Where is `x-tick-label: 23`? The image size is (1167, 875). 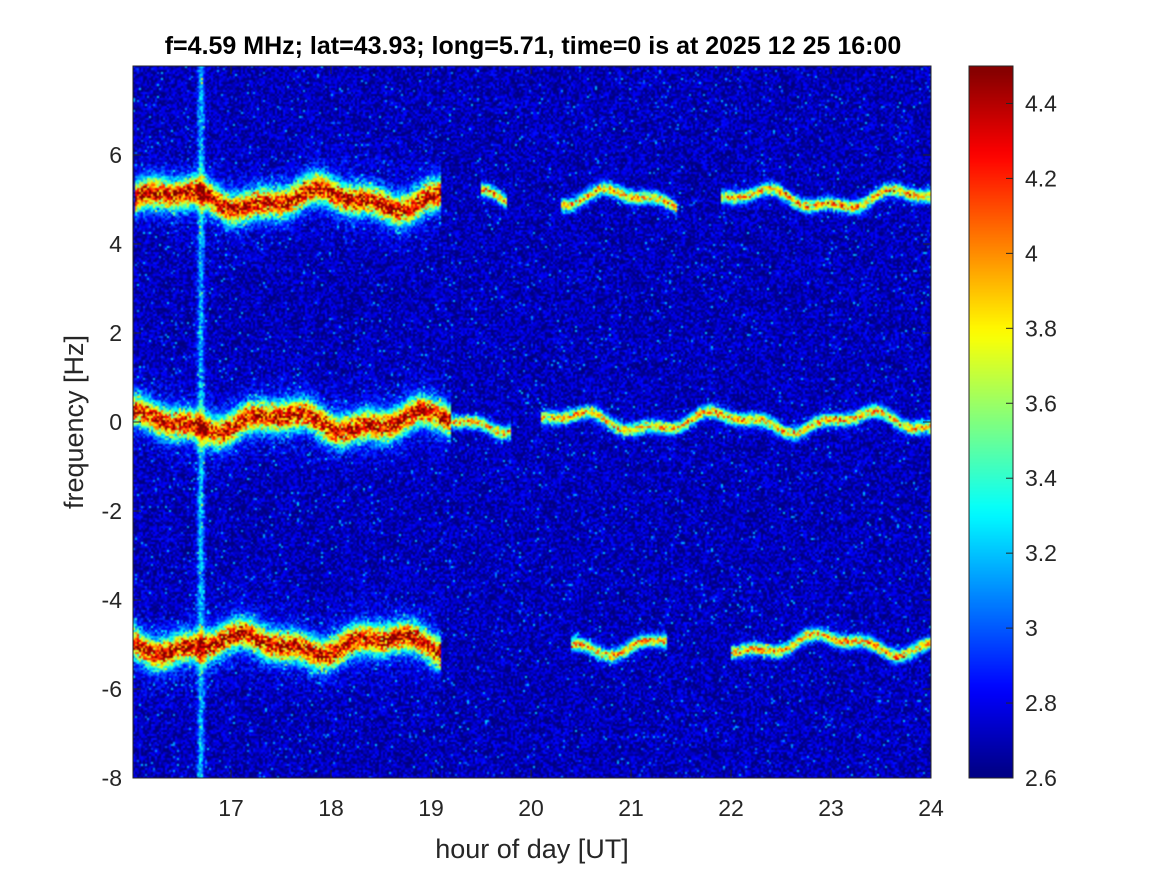 x-tick-label: 23 is located at coordinates (831, 808).